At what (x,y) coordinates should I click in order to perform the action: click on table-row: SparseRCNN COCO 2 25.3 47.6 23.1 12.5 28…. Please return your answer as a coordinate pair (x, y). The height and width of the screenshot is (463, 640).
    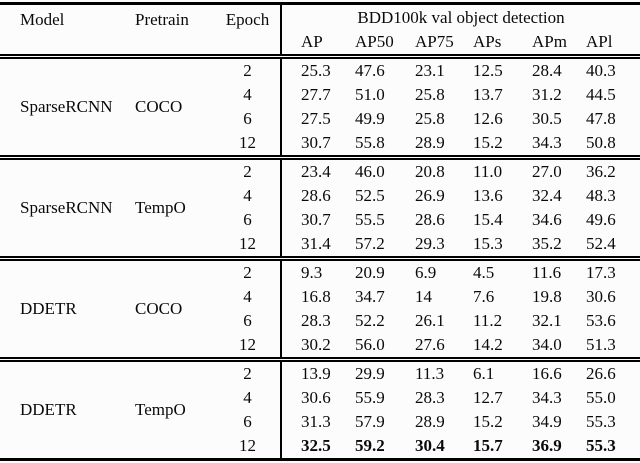
    Looking at the image, I should click on (320, 86).